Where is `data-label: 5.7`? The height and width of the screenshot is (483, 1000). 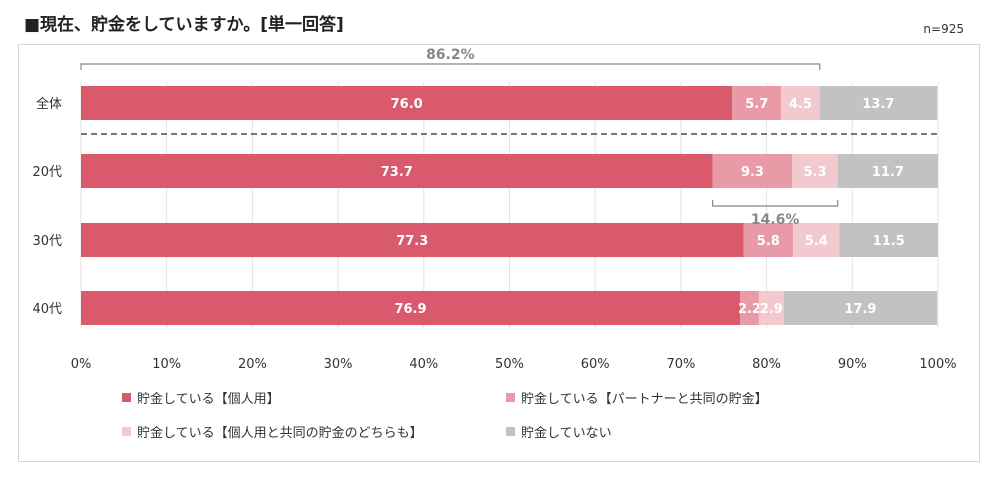
data-label: 5.7 is located at coordinates (756, 104).